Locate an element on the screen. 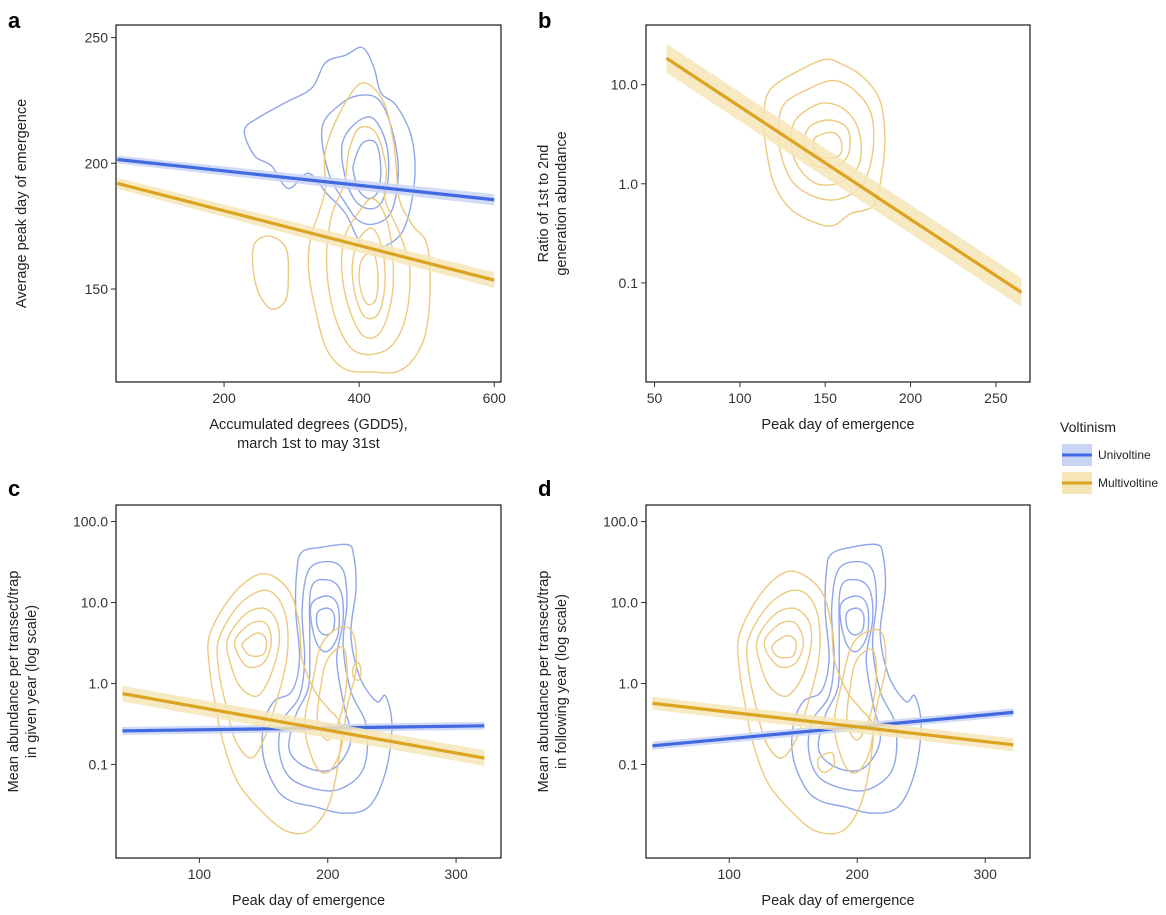 The image size is (1166, 915). x-tick-label-c-300: 300 is located at coordinates (456, 874).